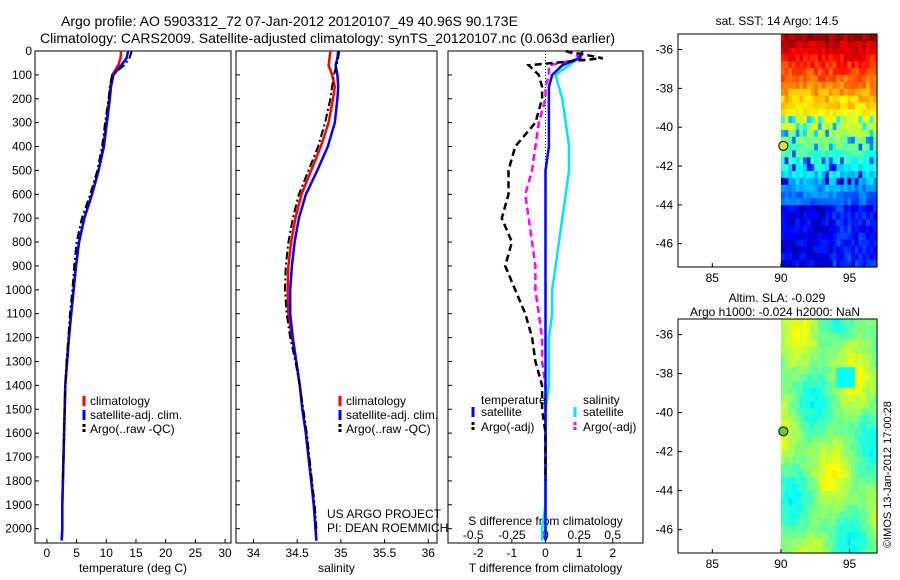 The image size is (900, 580). I want to click on sla-map-subtitle: Argo h1000: -0.024 h2000: NaN, so click(775, 312).